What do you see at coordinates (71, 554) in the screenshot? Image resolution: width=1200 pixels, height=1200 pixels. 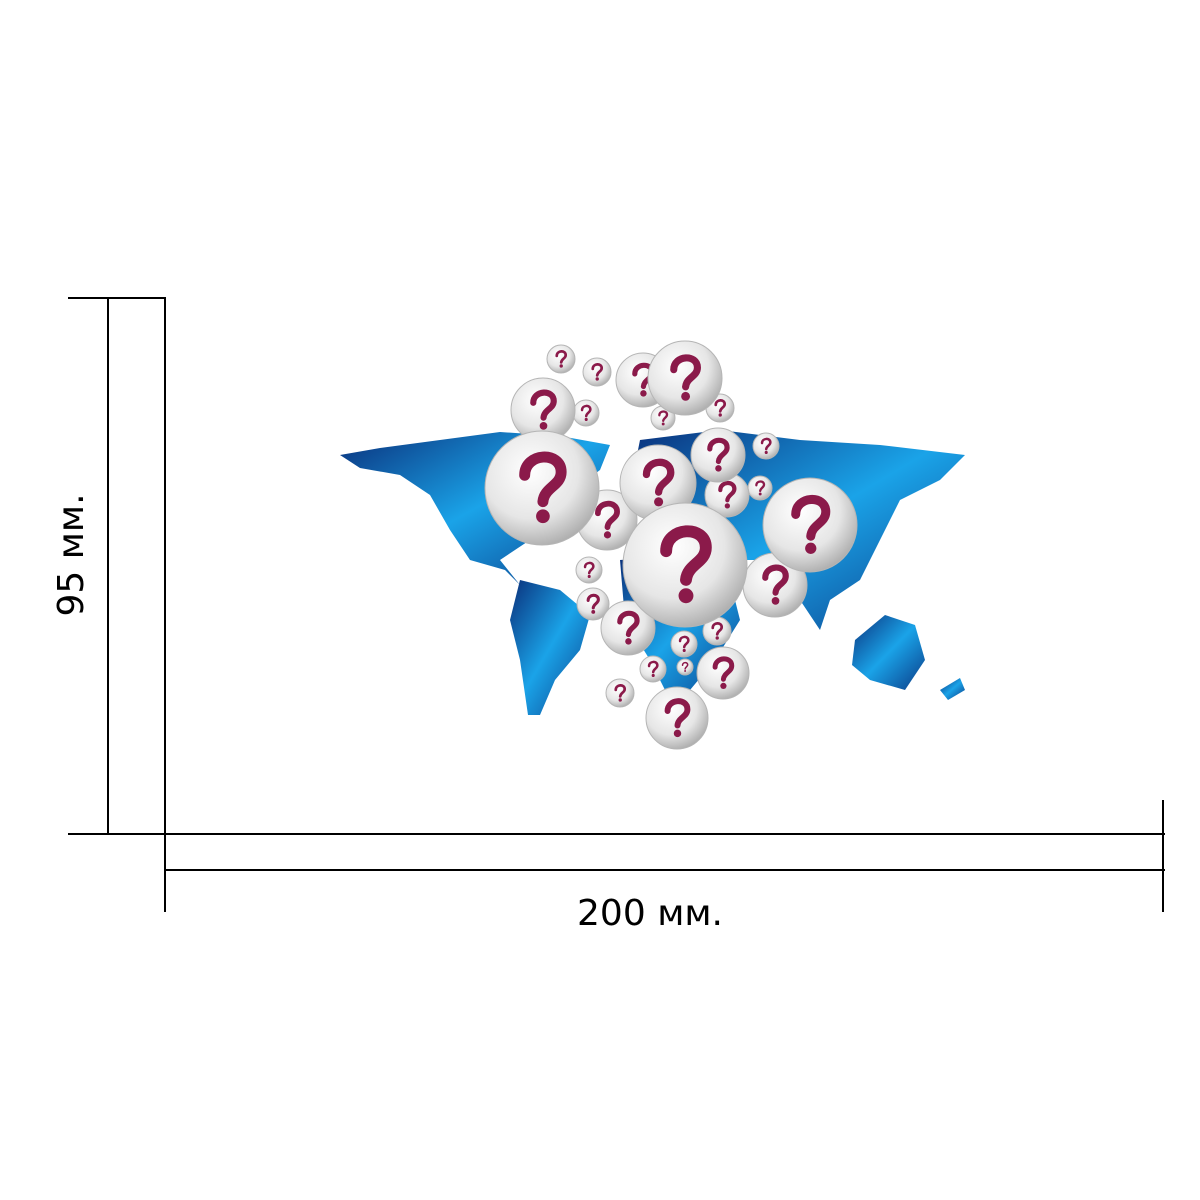 I see `height-label: 95 мм.` at bounding box center [71, 554].